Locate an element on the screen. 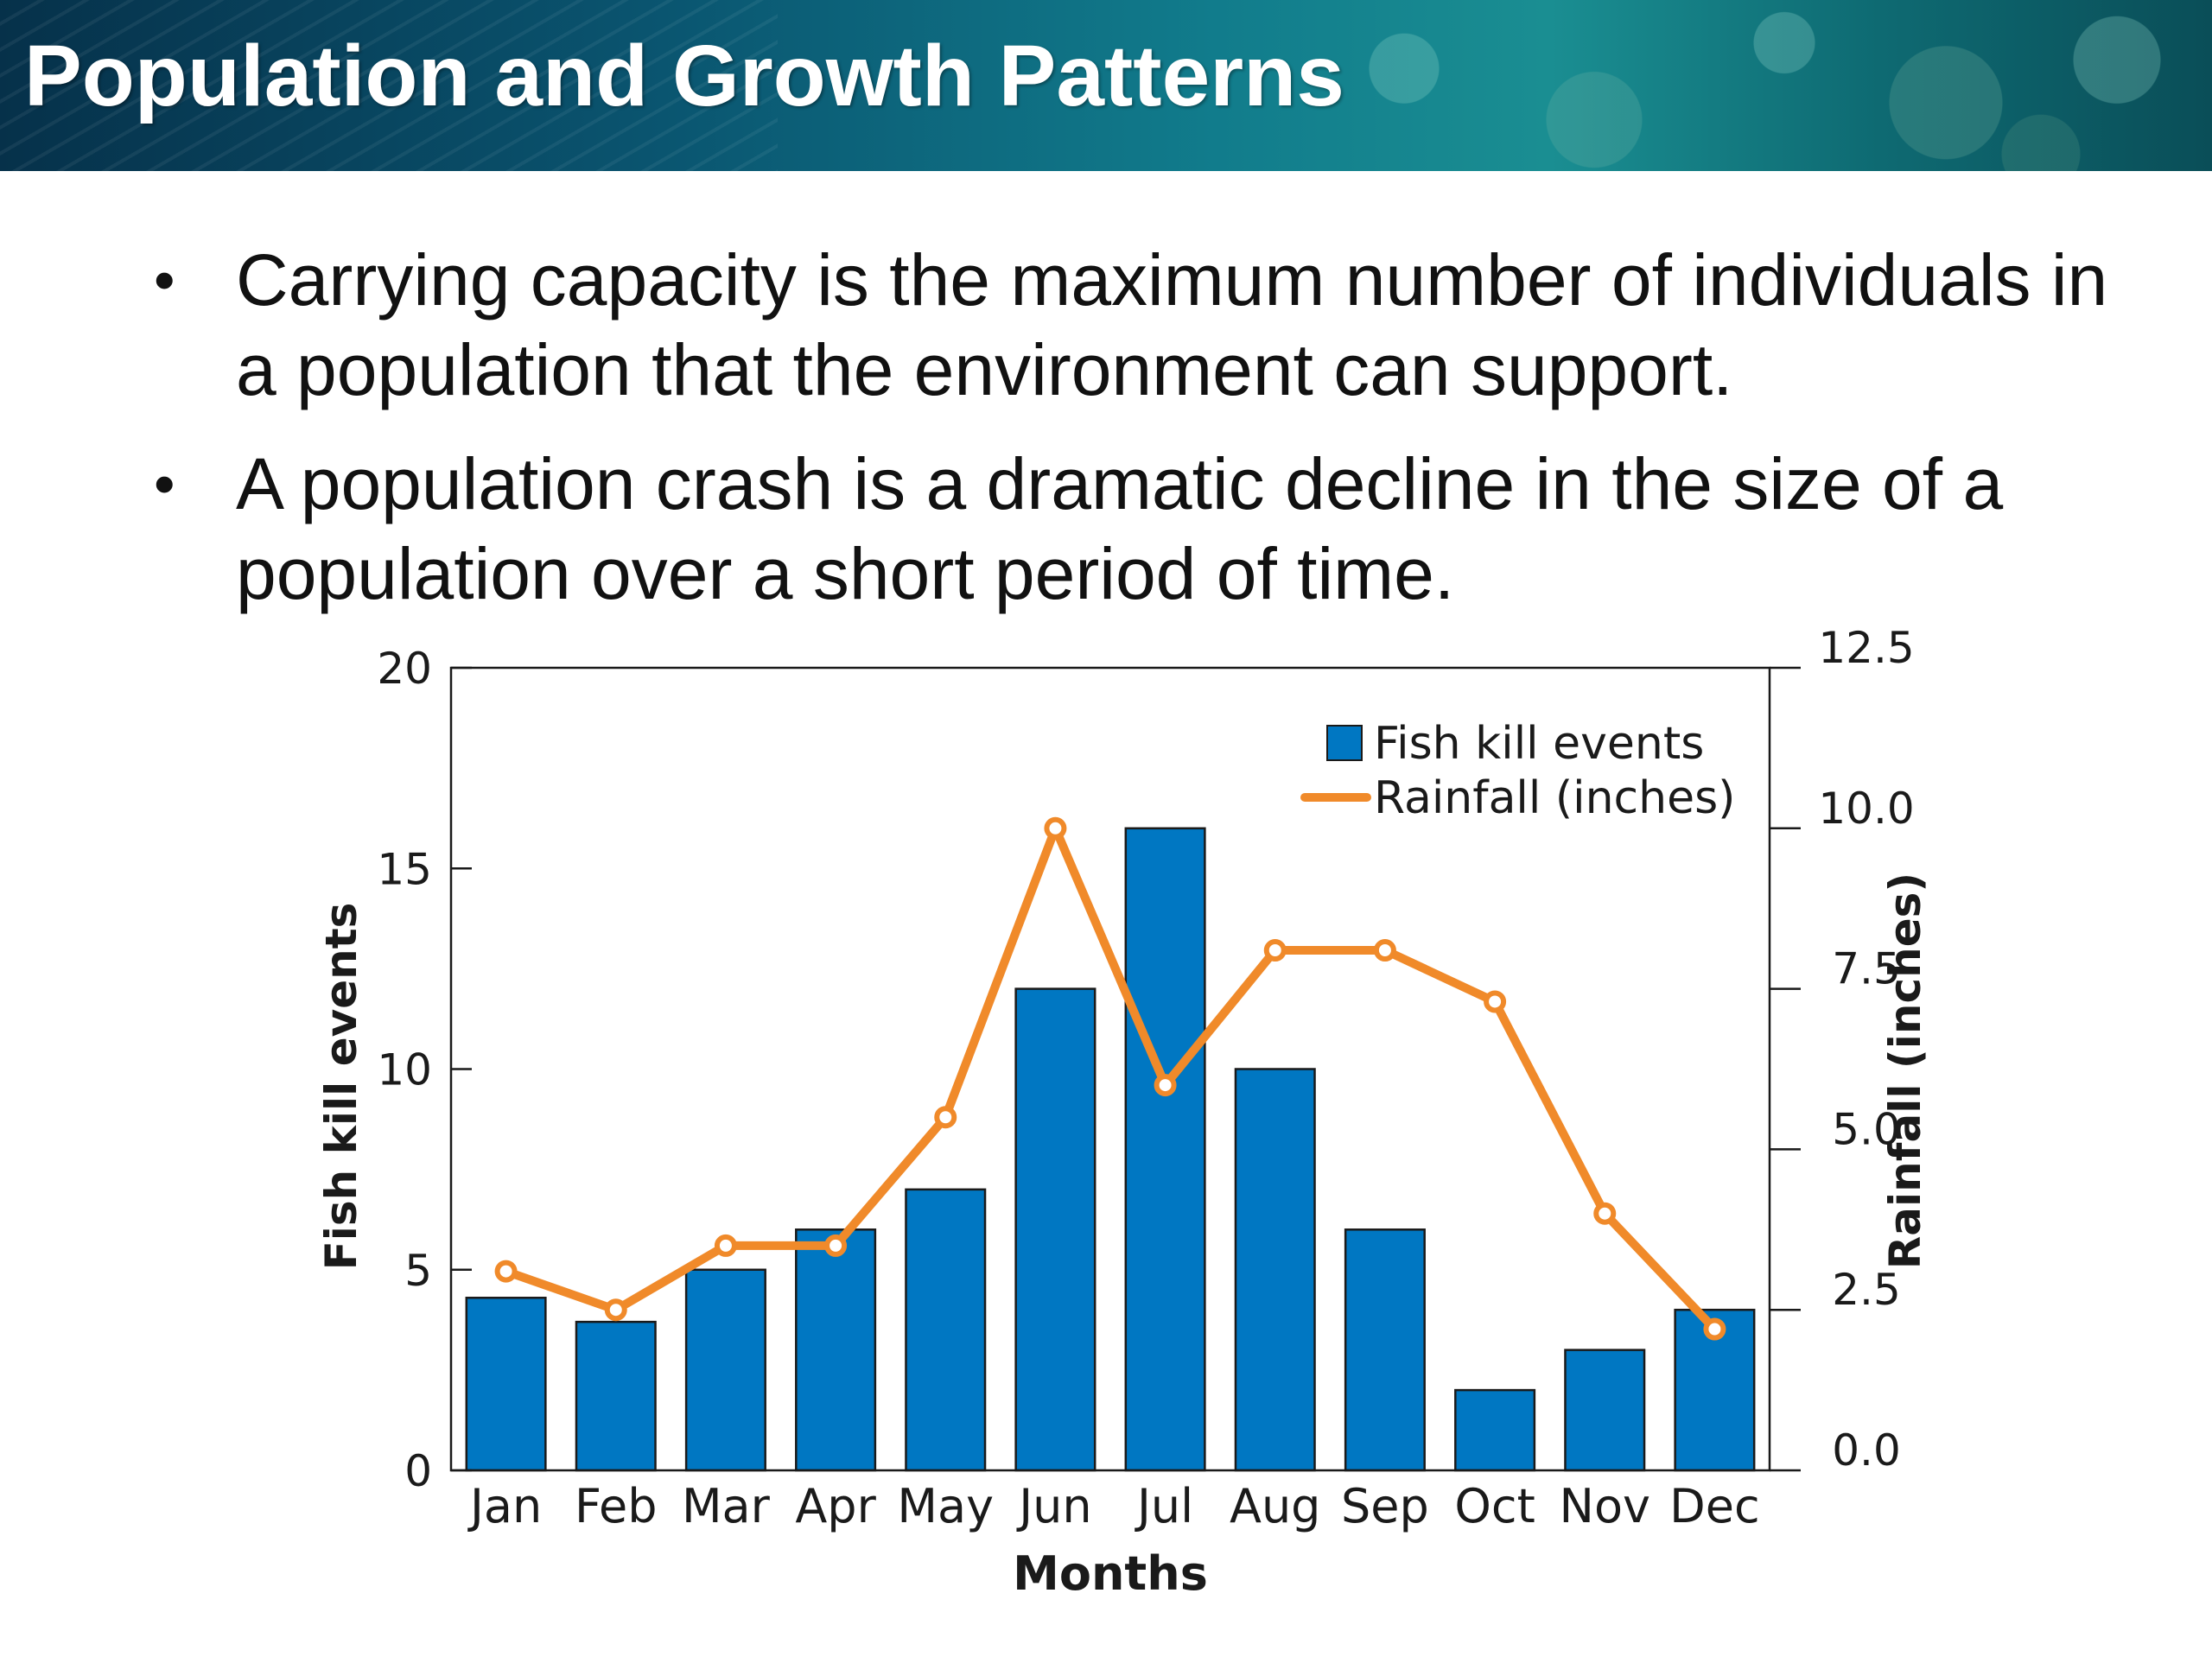 The image size is (2212, 1663). bar-mar is located at coordinates (725, 1370).